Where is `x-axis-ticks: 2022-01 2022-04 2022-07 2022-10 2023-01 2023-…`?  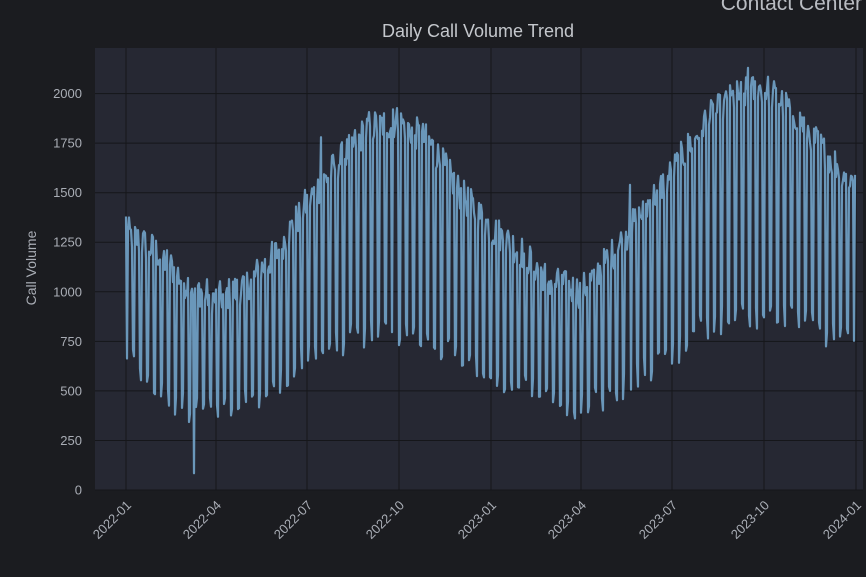 x-axis-ticks: 2022-01 2022-04 2022-07 2022-10 2023-01 2023-… is located at coordinates (477, 520).